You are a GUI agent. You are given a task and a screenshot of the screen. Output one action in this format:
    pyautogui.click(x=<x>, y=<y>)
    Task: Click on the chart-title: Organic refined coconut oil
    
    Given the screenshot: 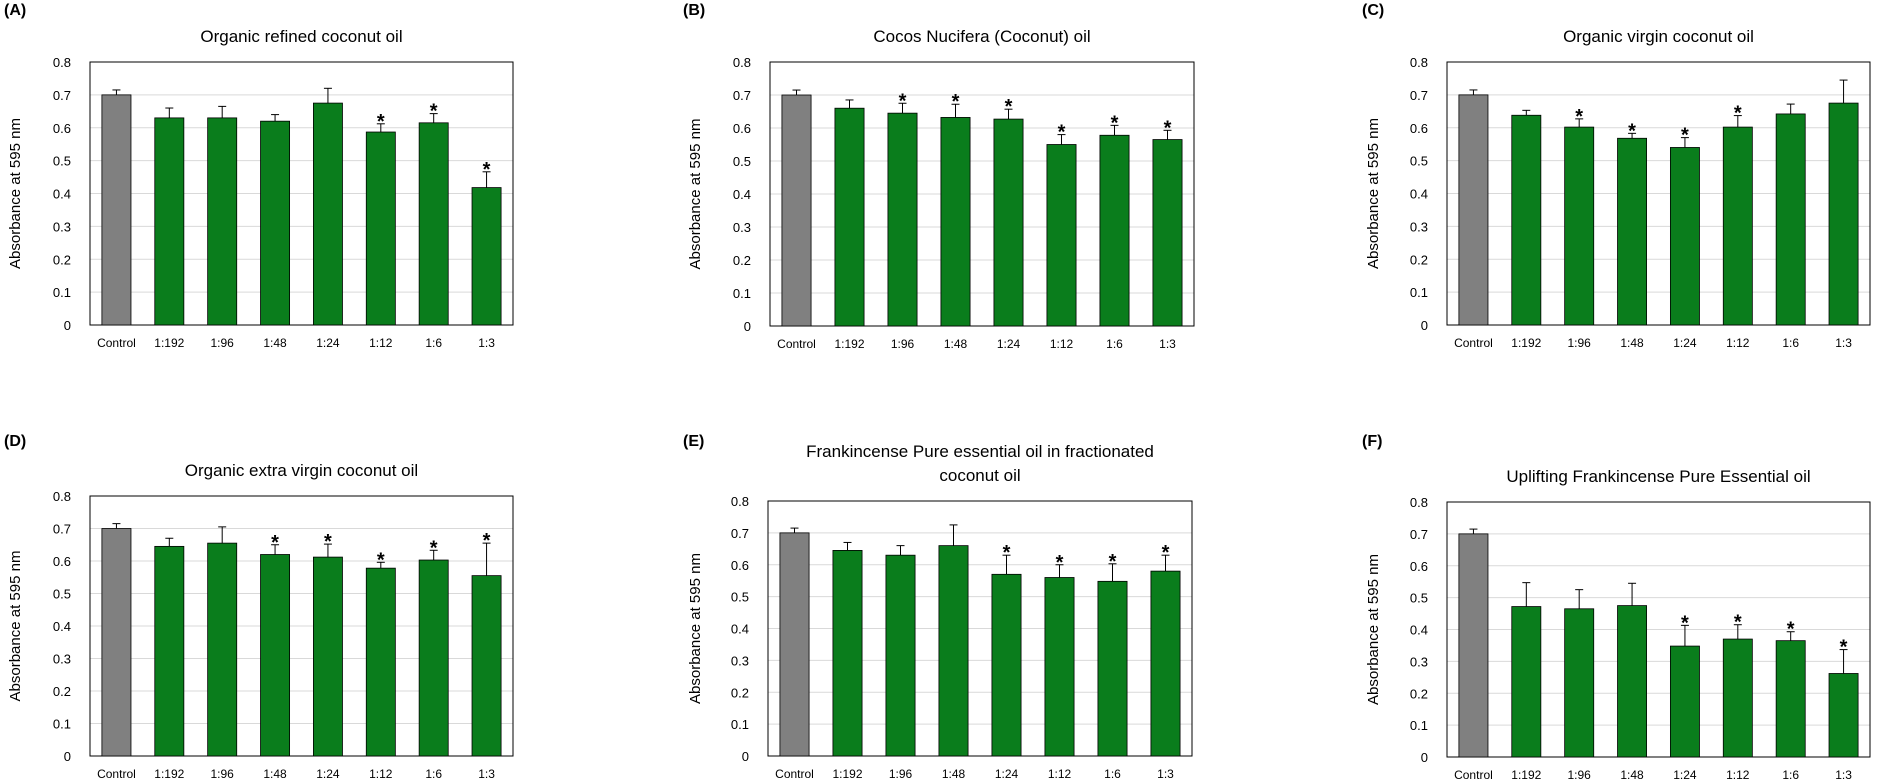 What is the action you would take?
    pyautogui.click(x=301, y=36)
    